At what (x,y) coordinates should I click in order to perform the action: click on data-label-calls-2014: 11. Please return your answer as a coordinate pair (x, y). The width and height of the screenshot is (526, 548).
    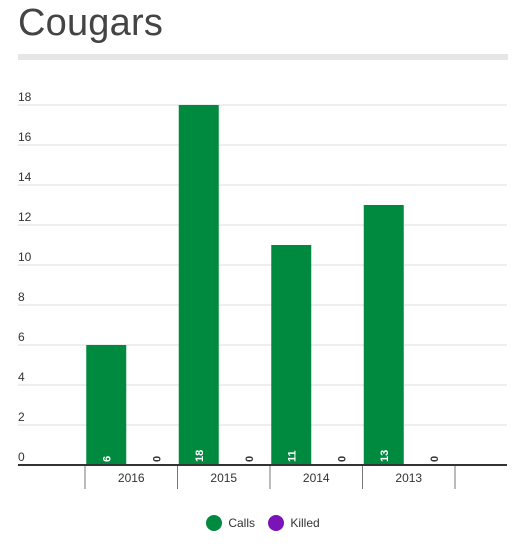
    Looking at the image, I should click on (292, 456).